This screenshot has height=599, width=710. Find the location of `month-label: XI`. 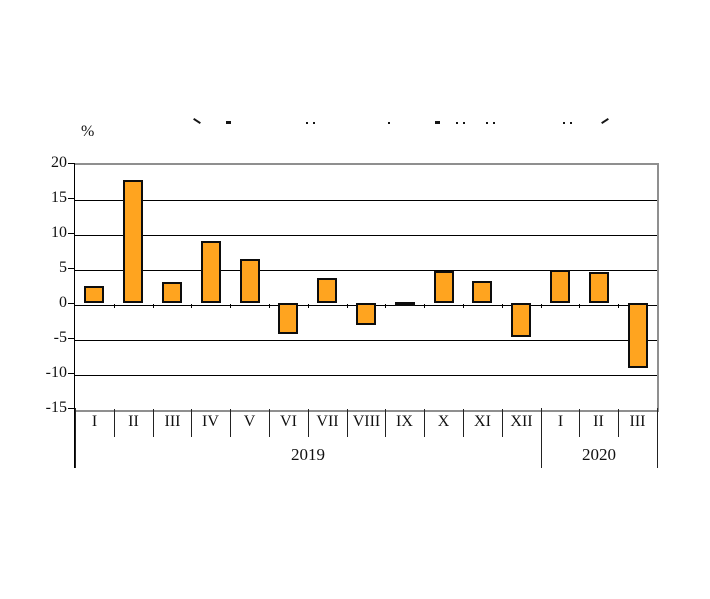

month-label: XI is located at coordinates (482, 421).